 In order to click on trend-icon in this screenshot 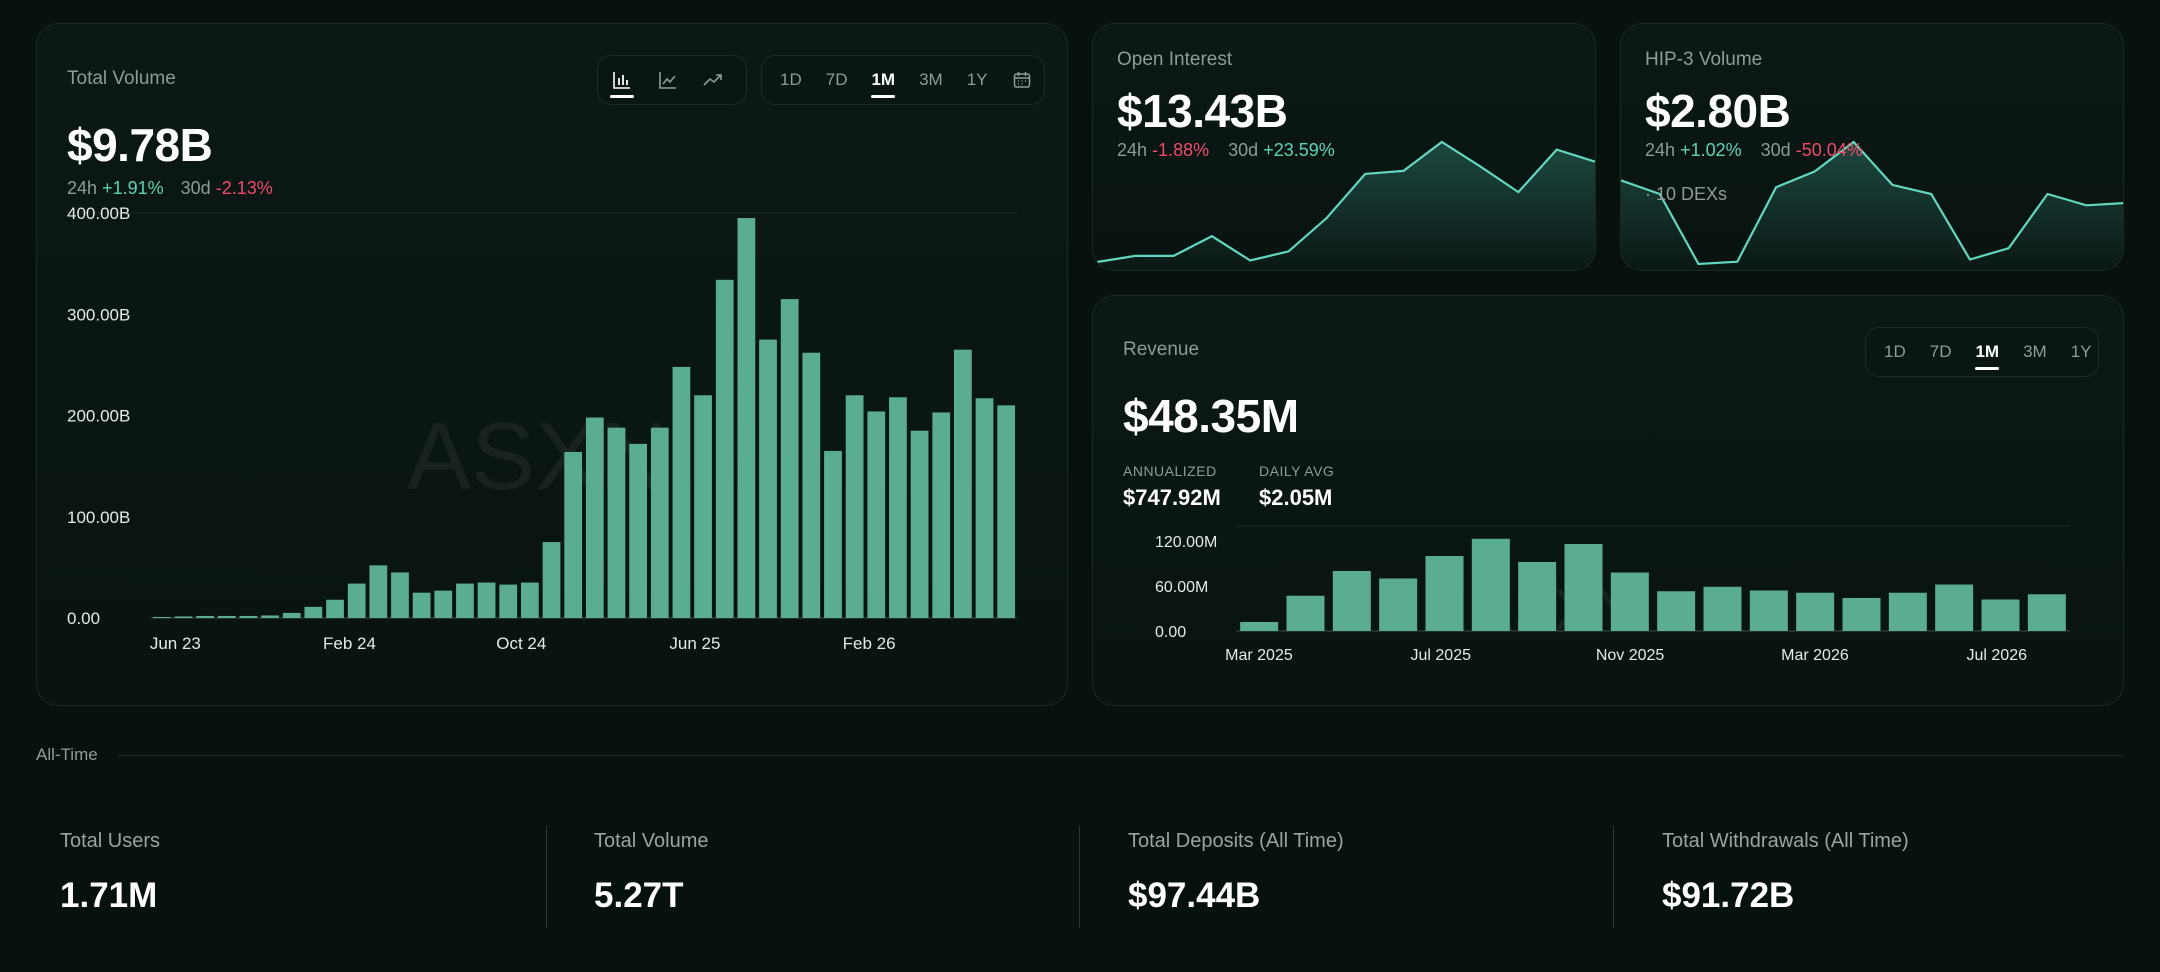, I will do `click(713, 80)`.